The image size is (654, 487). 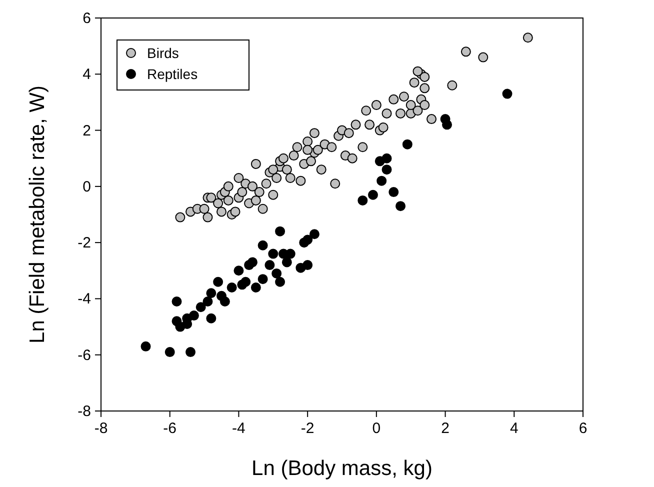 I want to click on y-tick-label: -8, so click(x=84, y=411).